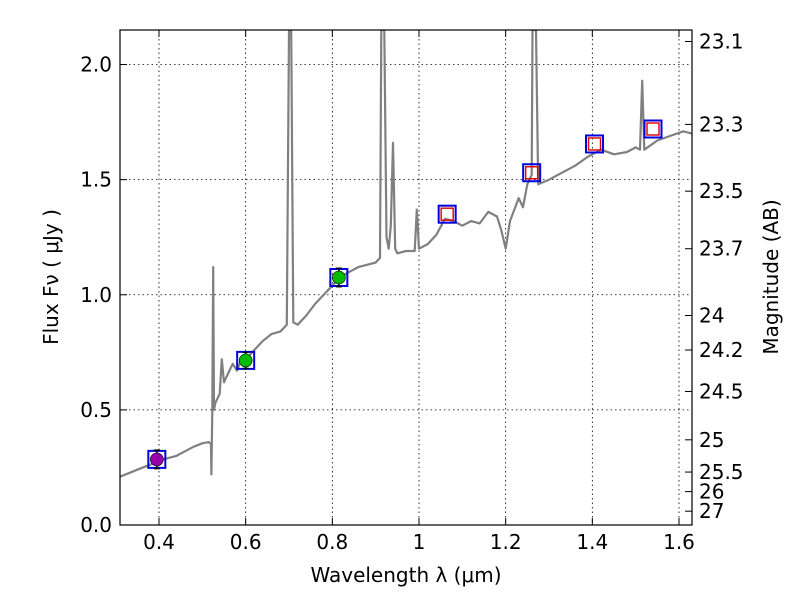 Image resolution: width=800 pixels, height=600 pixels. I want to click on x-tick-label: 0.8, so click(332, 542).